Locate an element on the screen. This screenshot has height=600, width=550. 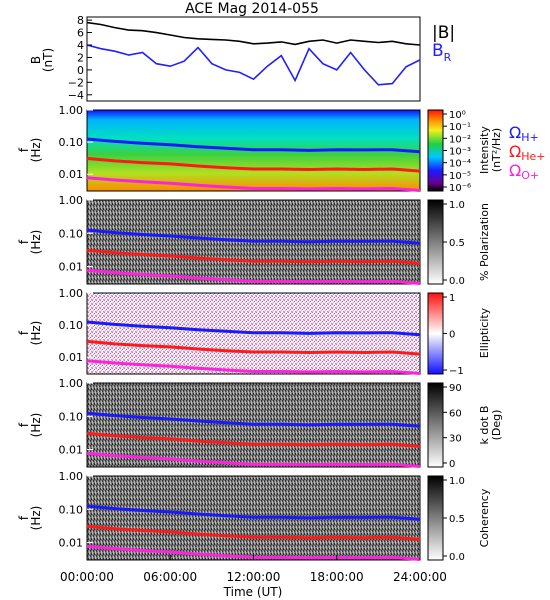
cbar-tick-label: 10⁻² is located at coordinates (460, 139).